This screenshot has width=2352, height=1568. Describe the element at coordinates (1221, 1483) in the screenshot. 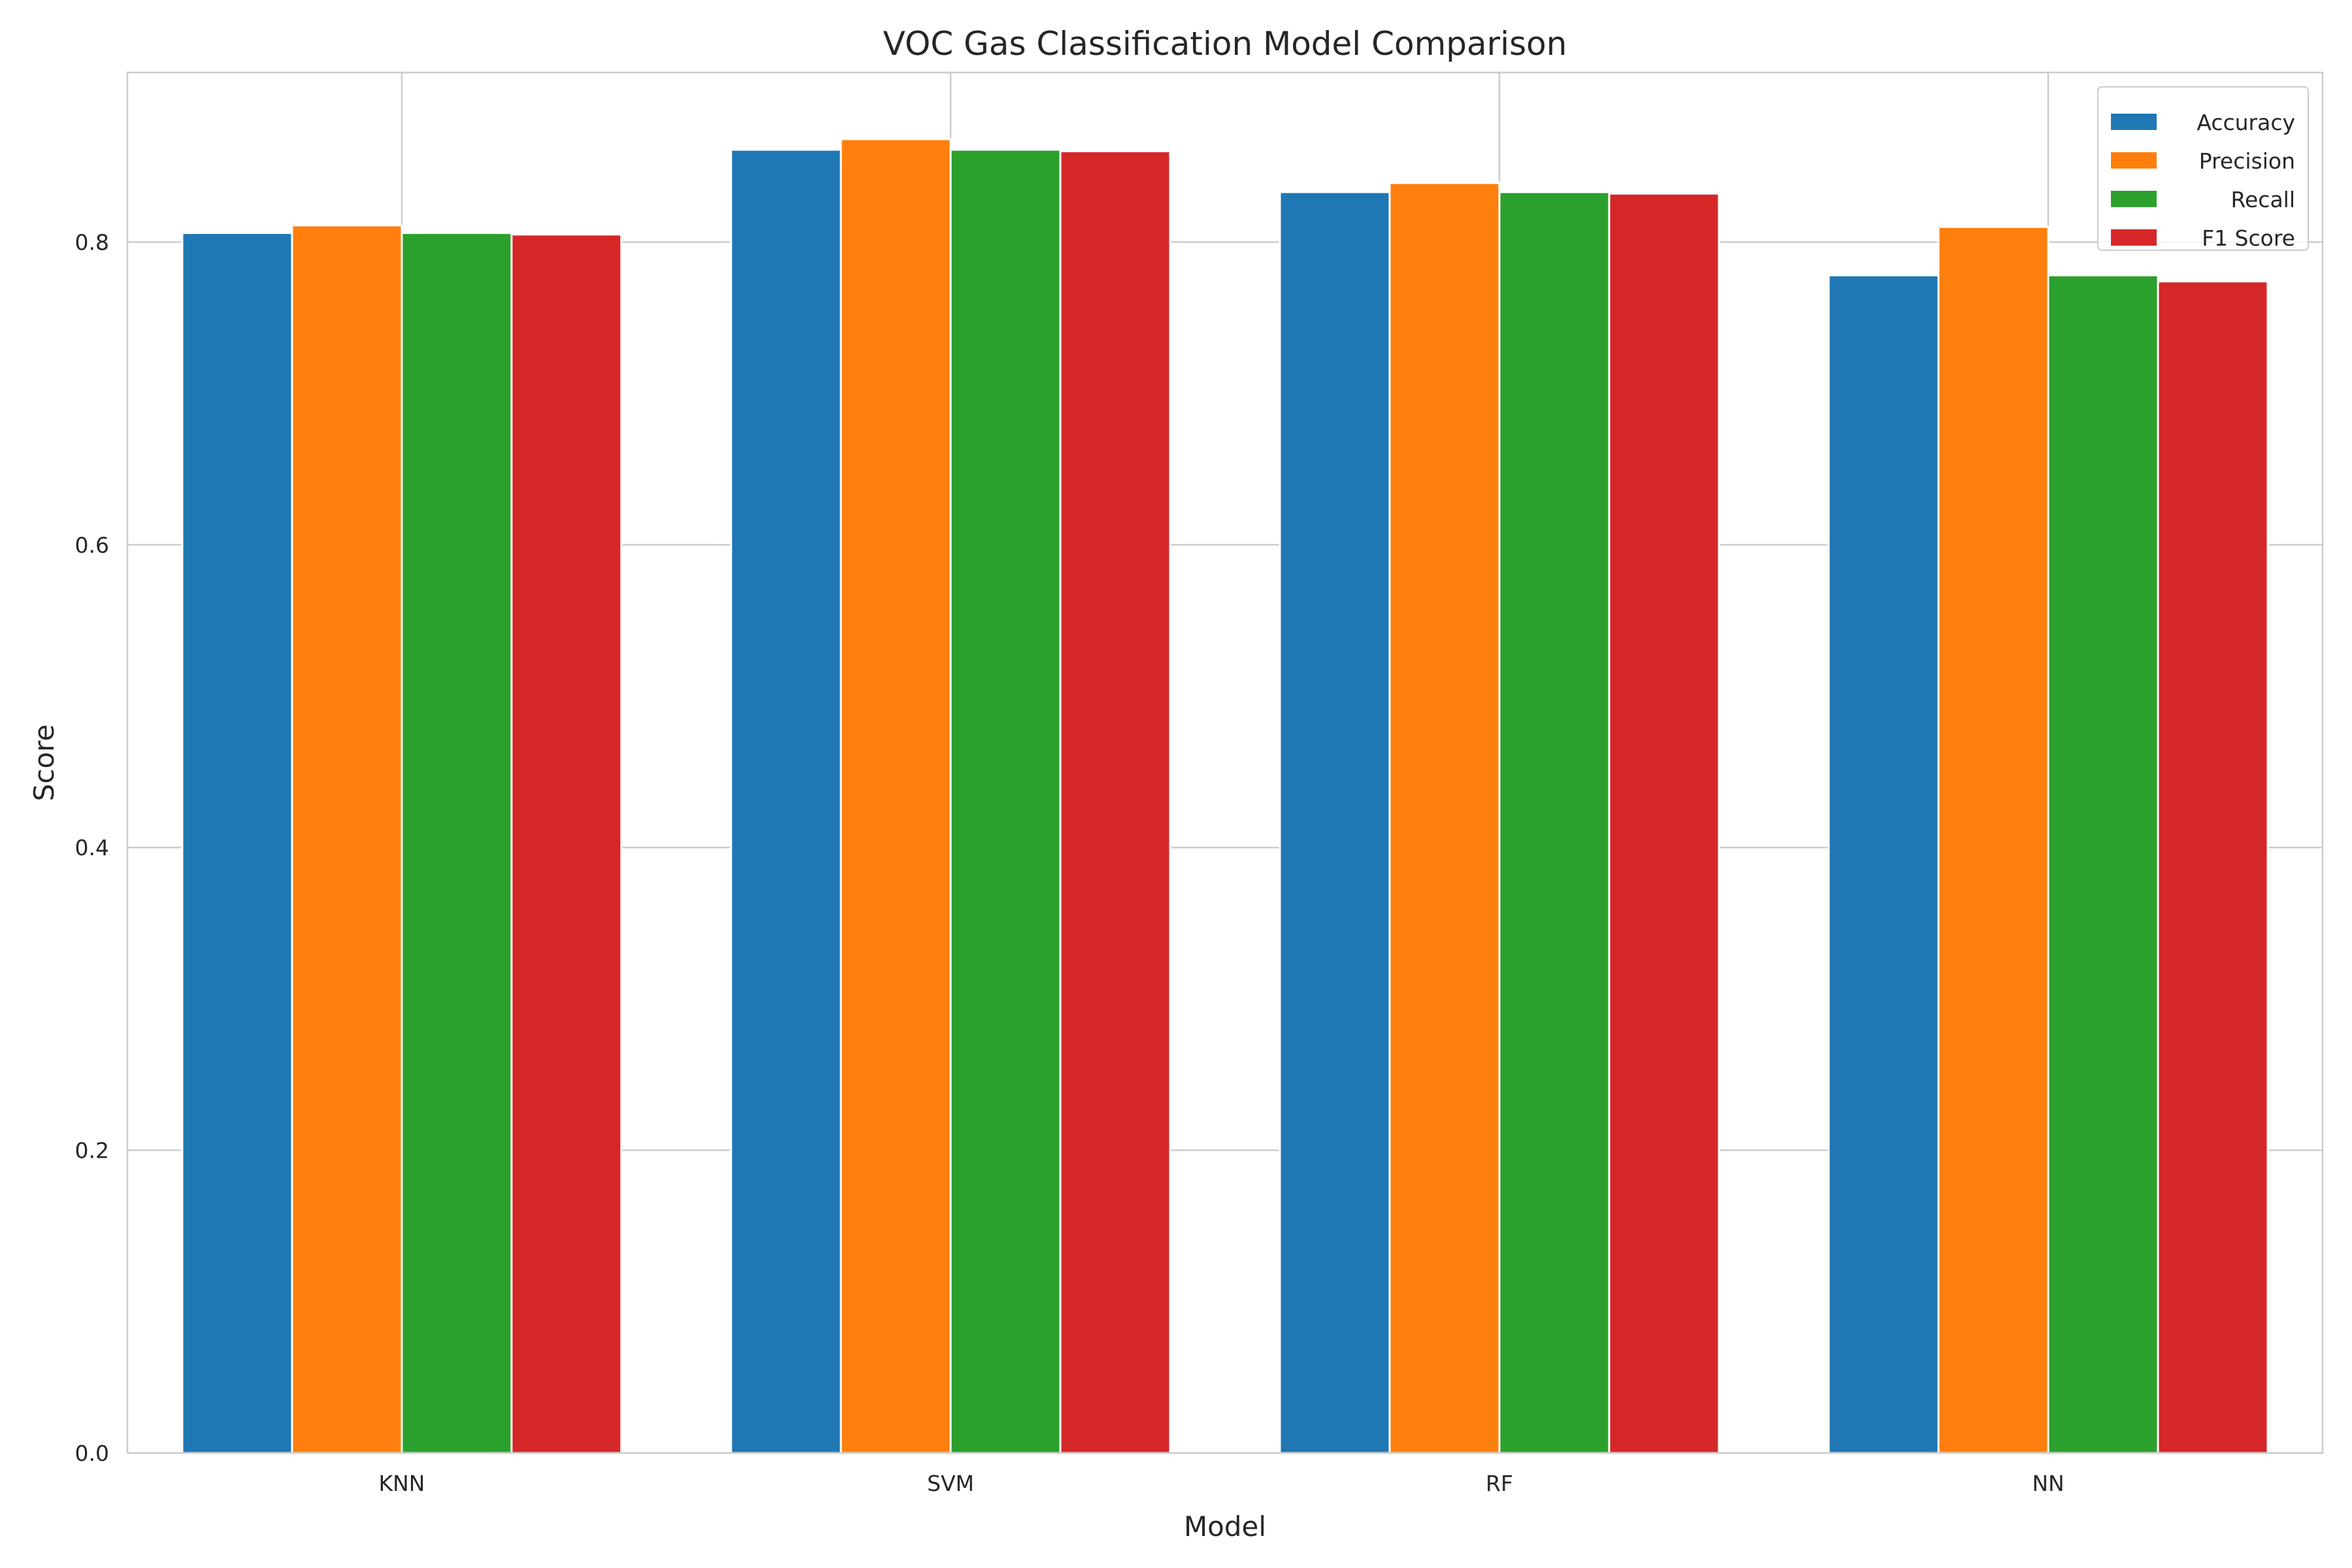

I see `x-axis-ticks: KNN SVM RF NN` at that location.